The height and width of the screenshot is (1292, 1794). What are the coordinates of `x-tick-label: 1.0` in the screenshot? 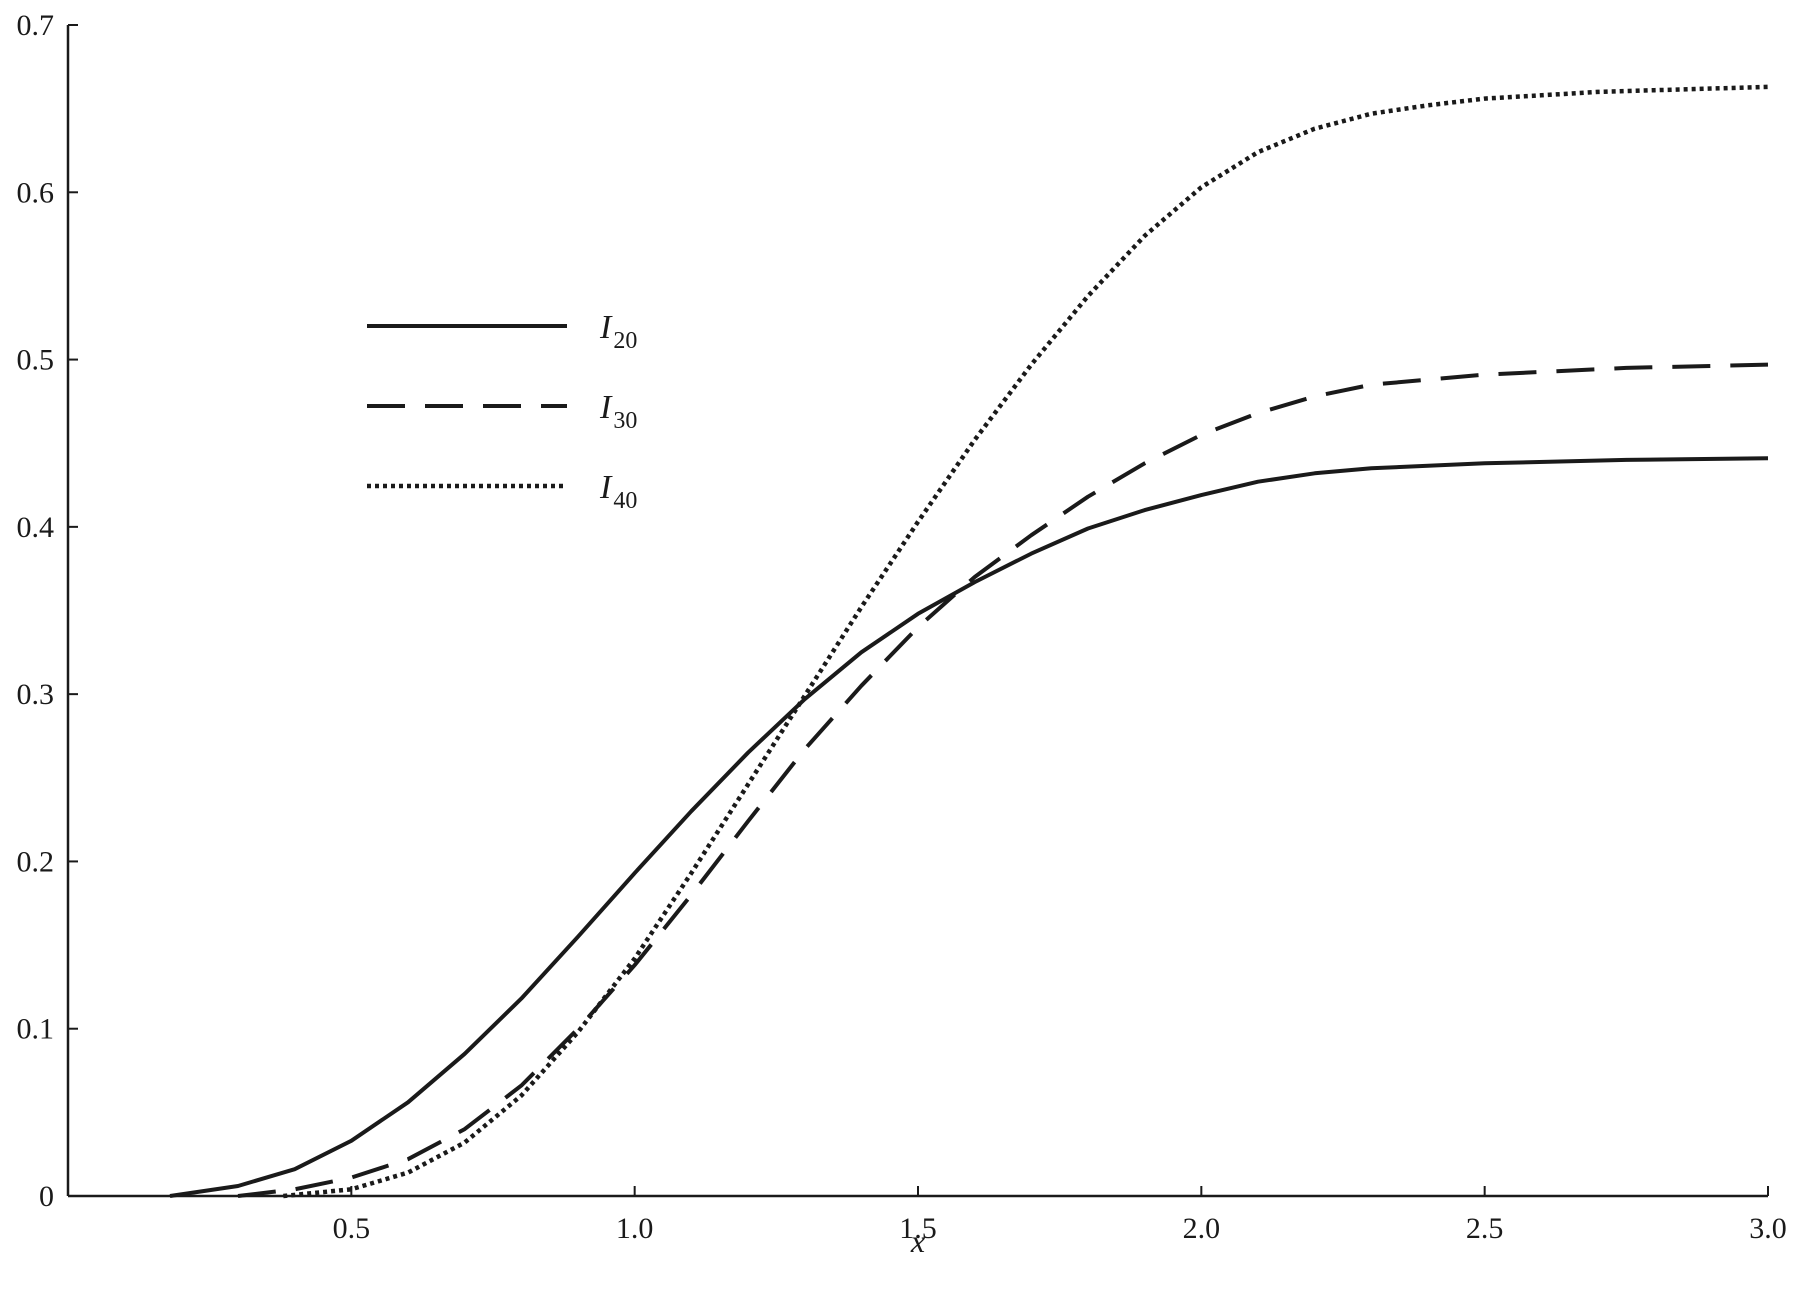 It's located at (635, 1228).